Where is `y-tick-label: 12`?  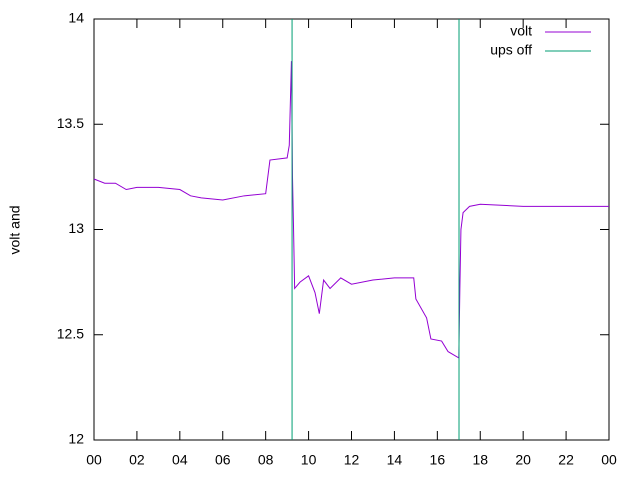 y-tick-label: 12 is located at coordinates (76, 439).